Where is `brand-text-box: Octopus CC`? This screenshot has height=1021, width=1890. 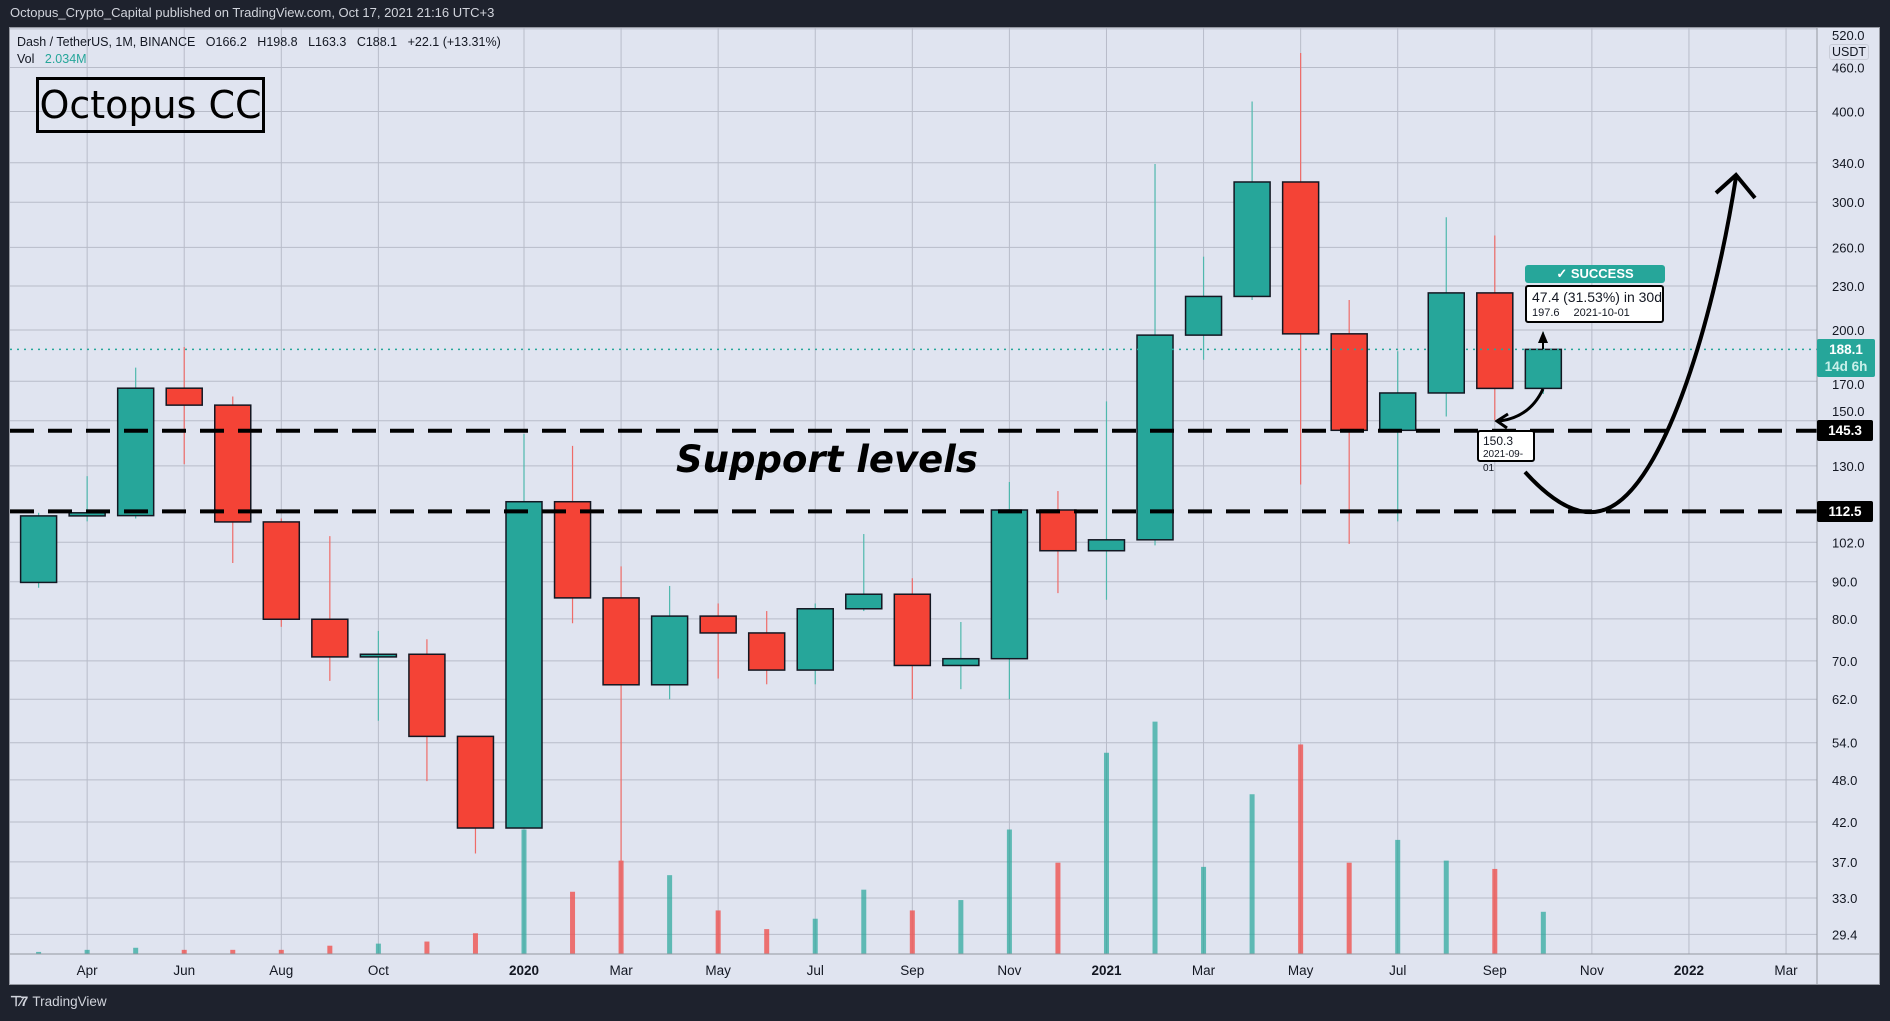 brand-text-box: Octopus CC is located at coordinates (150, 105).